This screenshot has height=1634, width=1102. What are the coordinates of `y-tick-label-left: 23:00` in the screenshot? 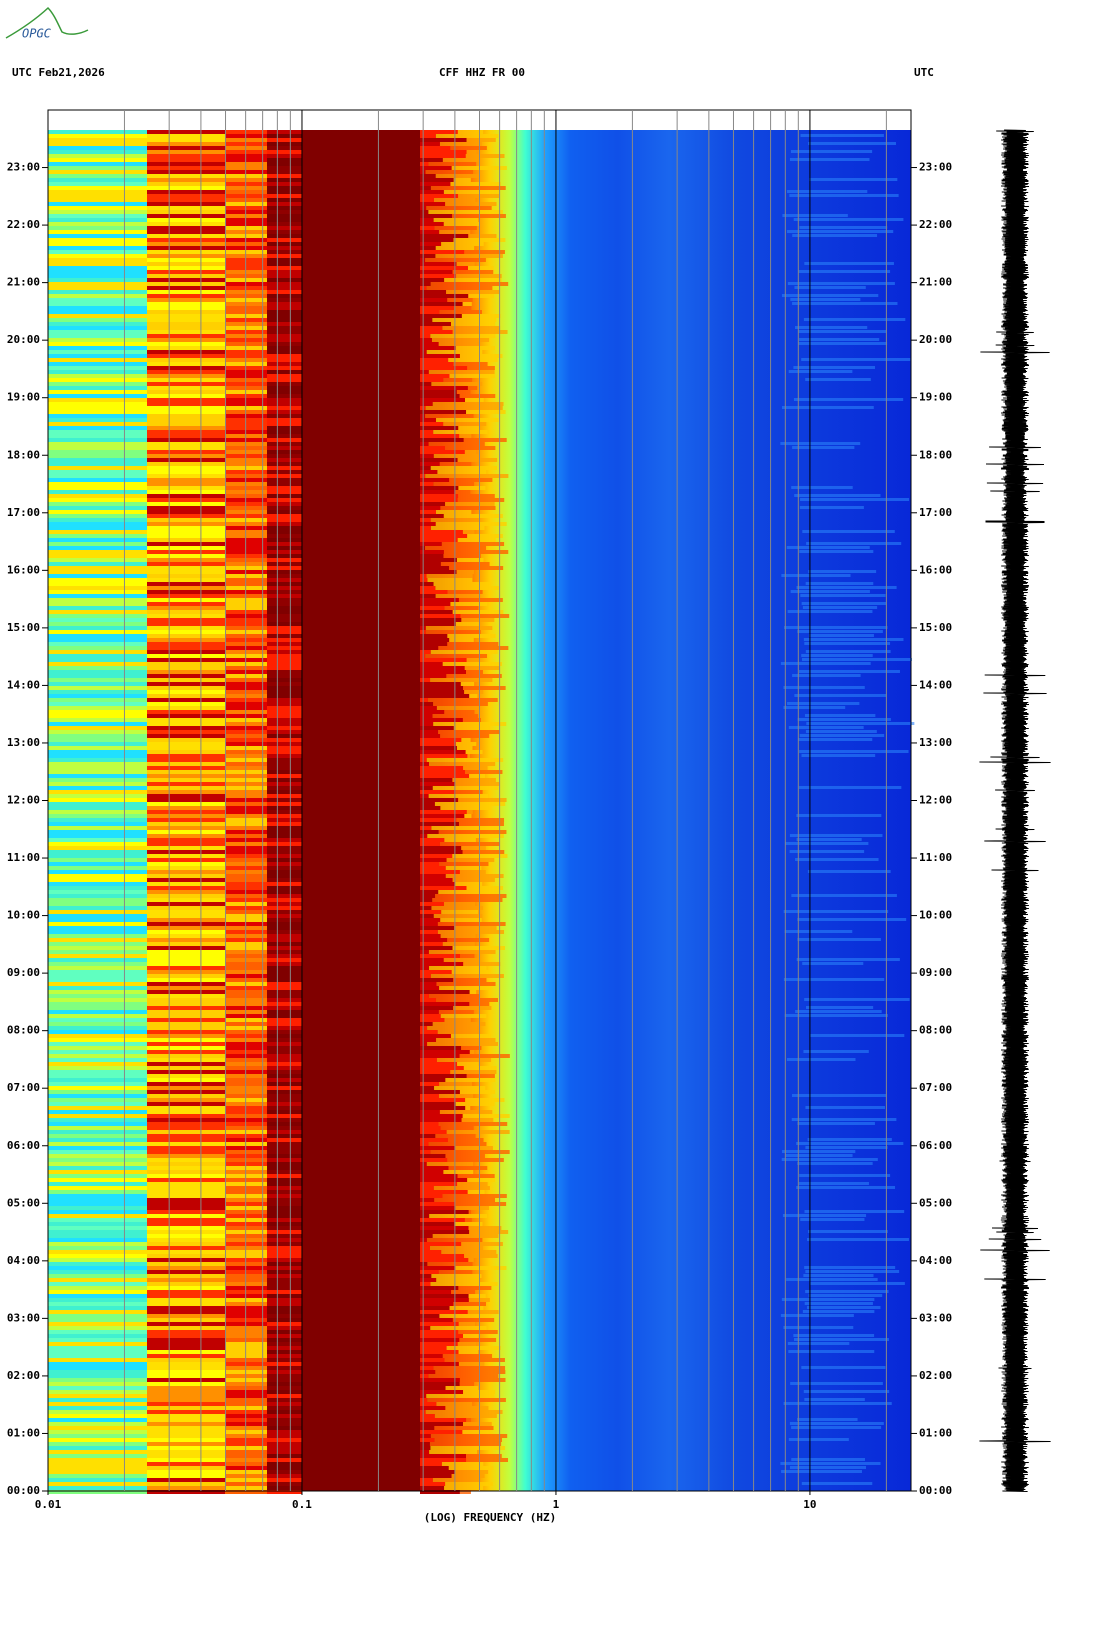 It's located at (23, 167).